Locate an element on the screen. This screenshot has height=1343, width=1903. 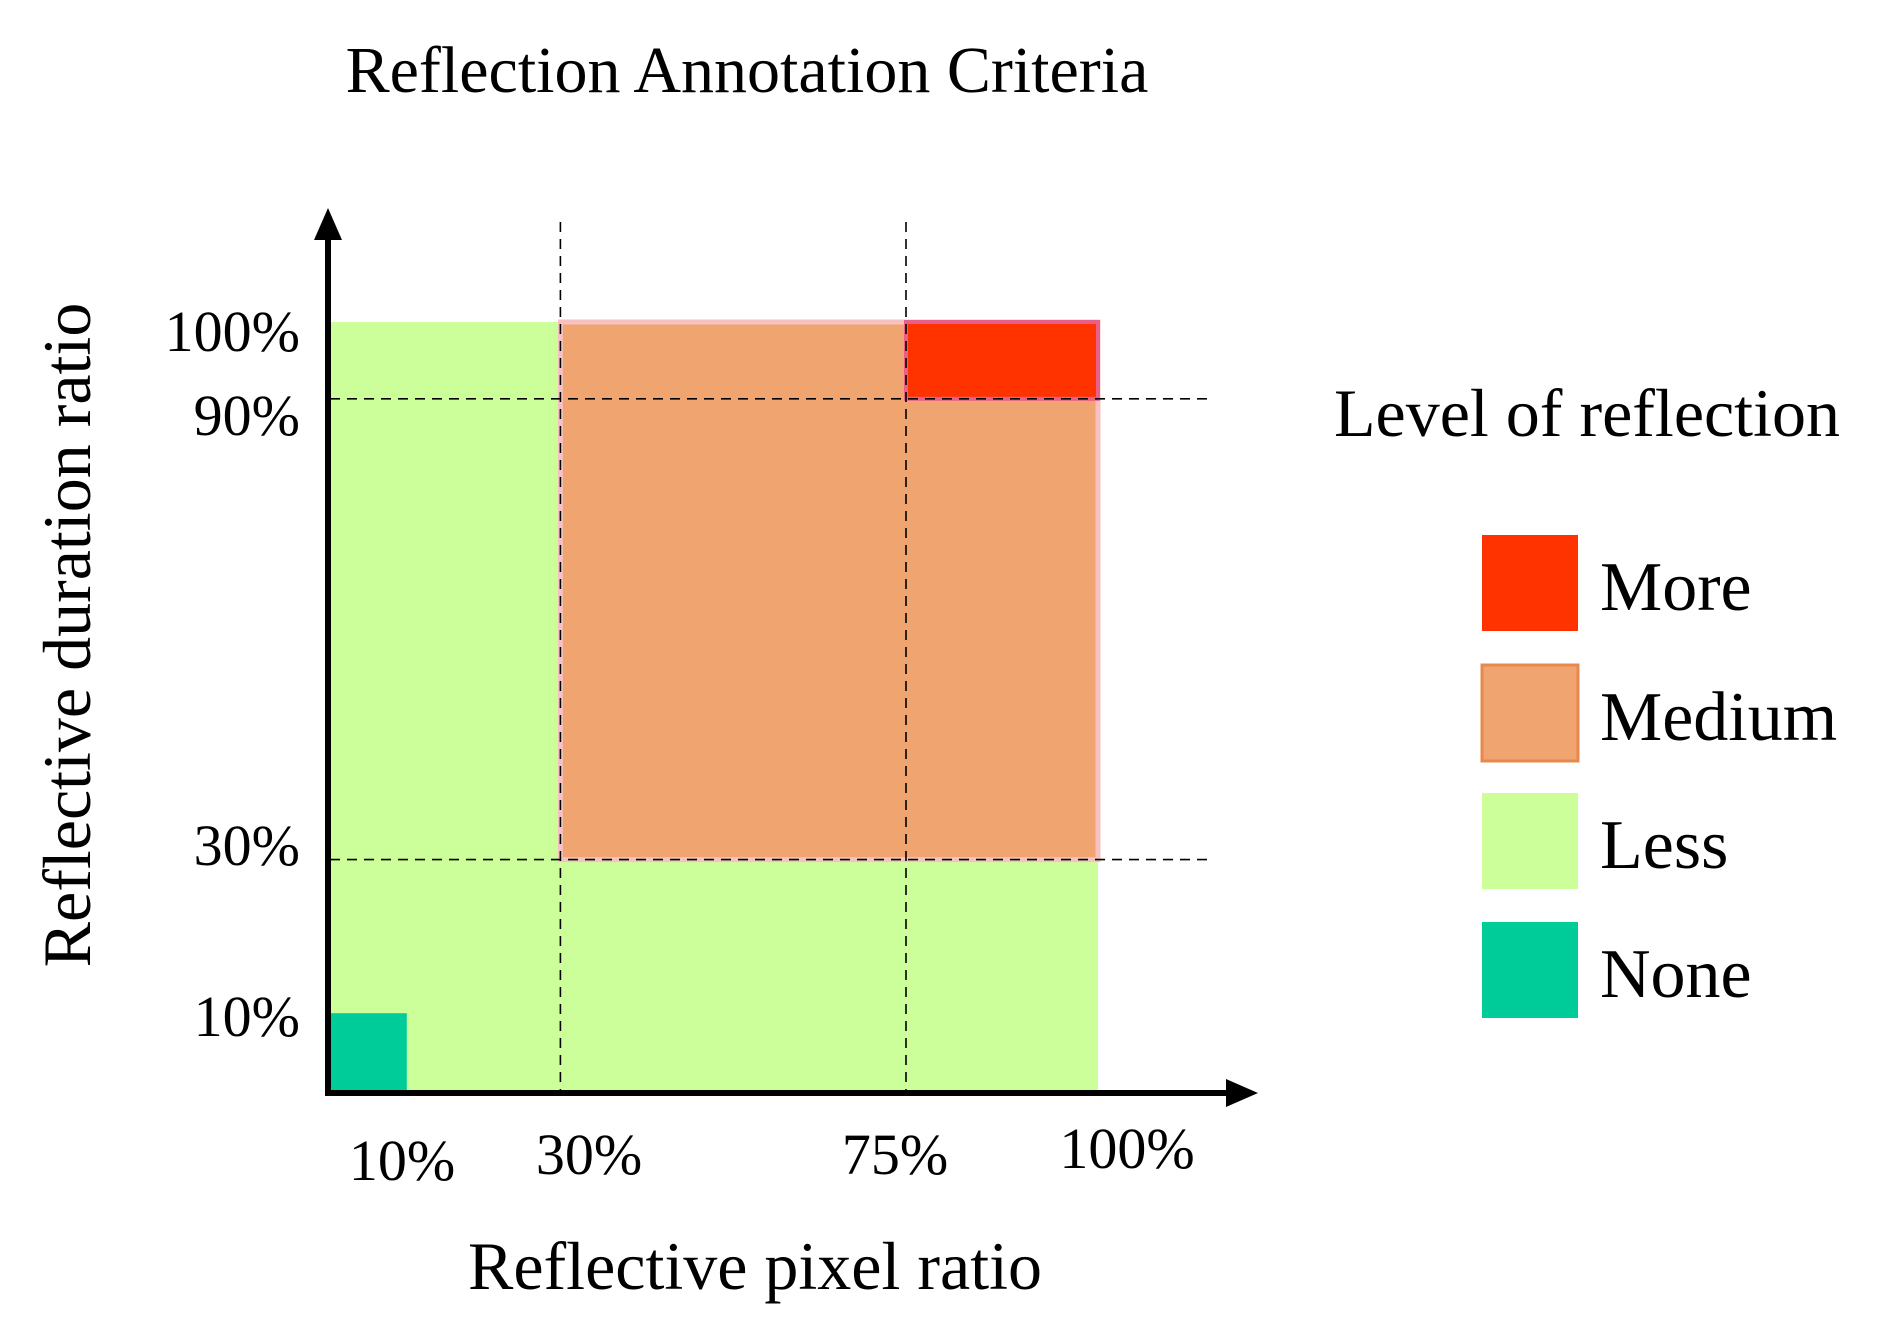
y-tick-label: 90% is located at coordinates (247, 415).